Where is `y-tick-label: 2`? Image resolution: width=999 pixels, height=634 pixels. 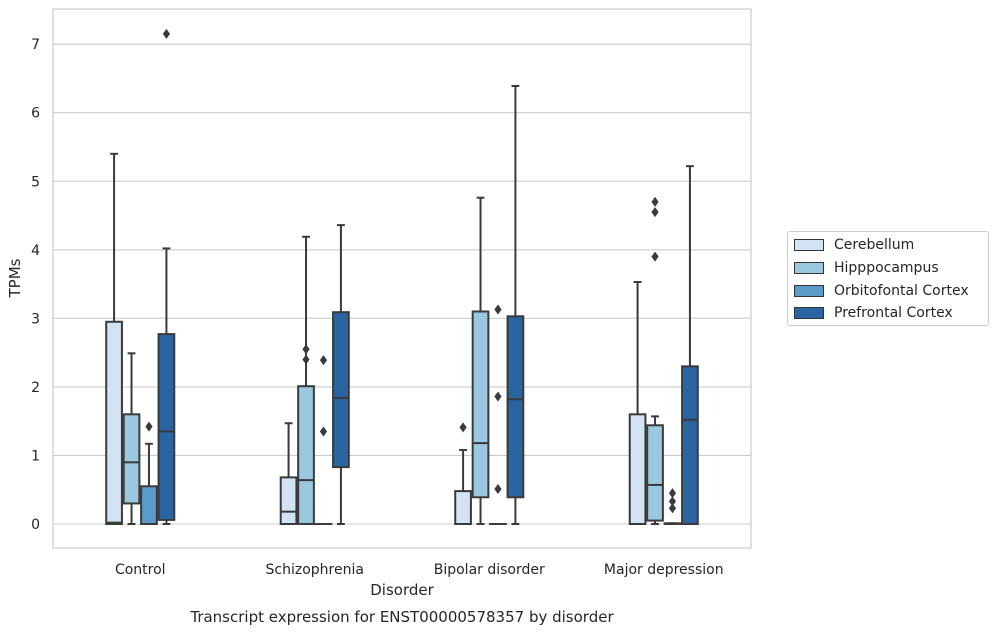
y-tick-label: 2 is located at coordinates (35, 388).